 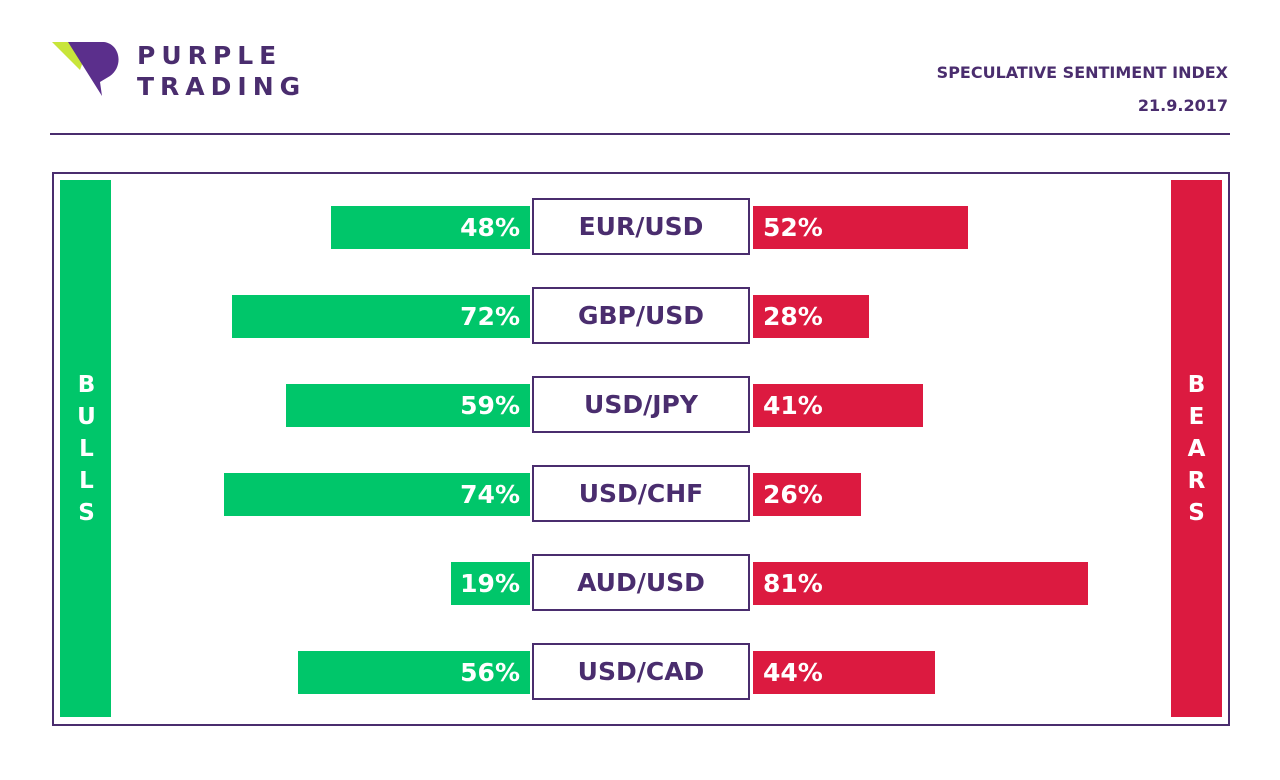 I want to click on purple-trading-logo, so click(x=85, y=69).